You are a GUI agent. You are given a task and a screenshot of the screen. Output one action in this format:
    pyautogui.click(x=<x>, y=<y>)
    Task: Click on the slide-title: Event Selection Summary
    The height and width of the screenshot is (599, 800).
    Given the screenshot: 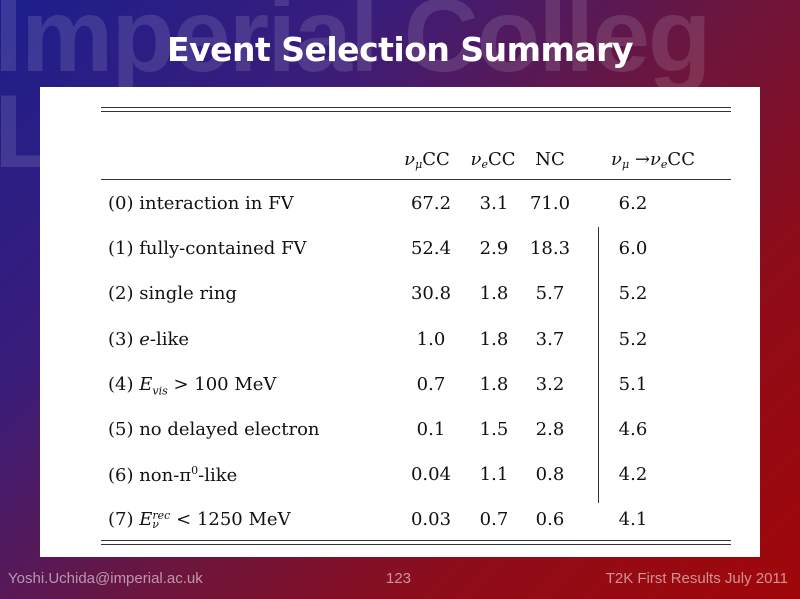 What is the action you would take?
    pyautogui.click(x=400, y=49)
    